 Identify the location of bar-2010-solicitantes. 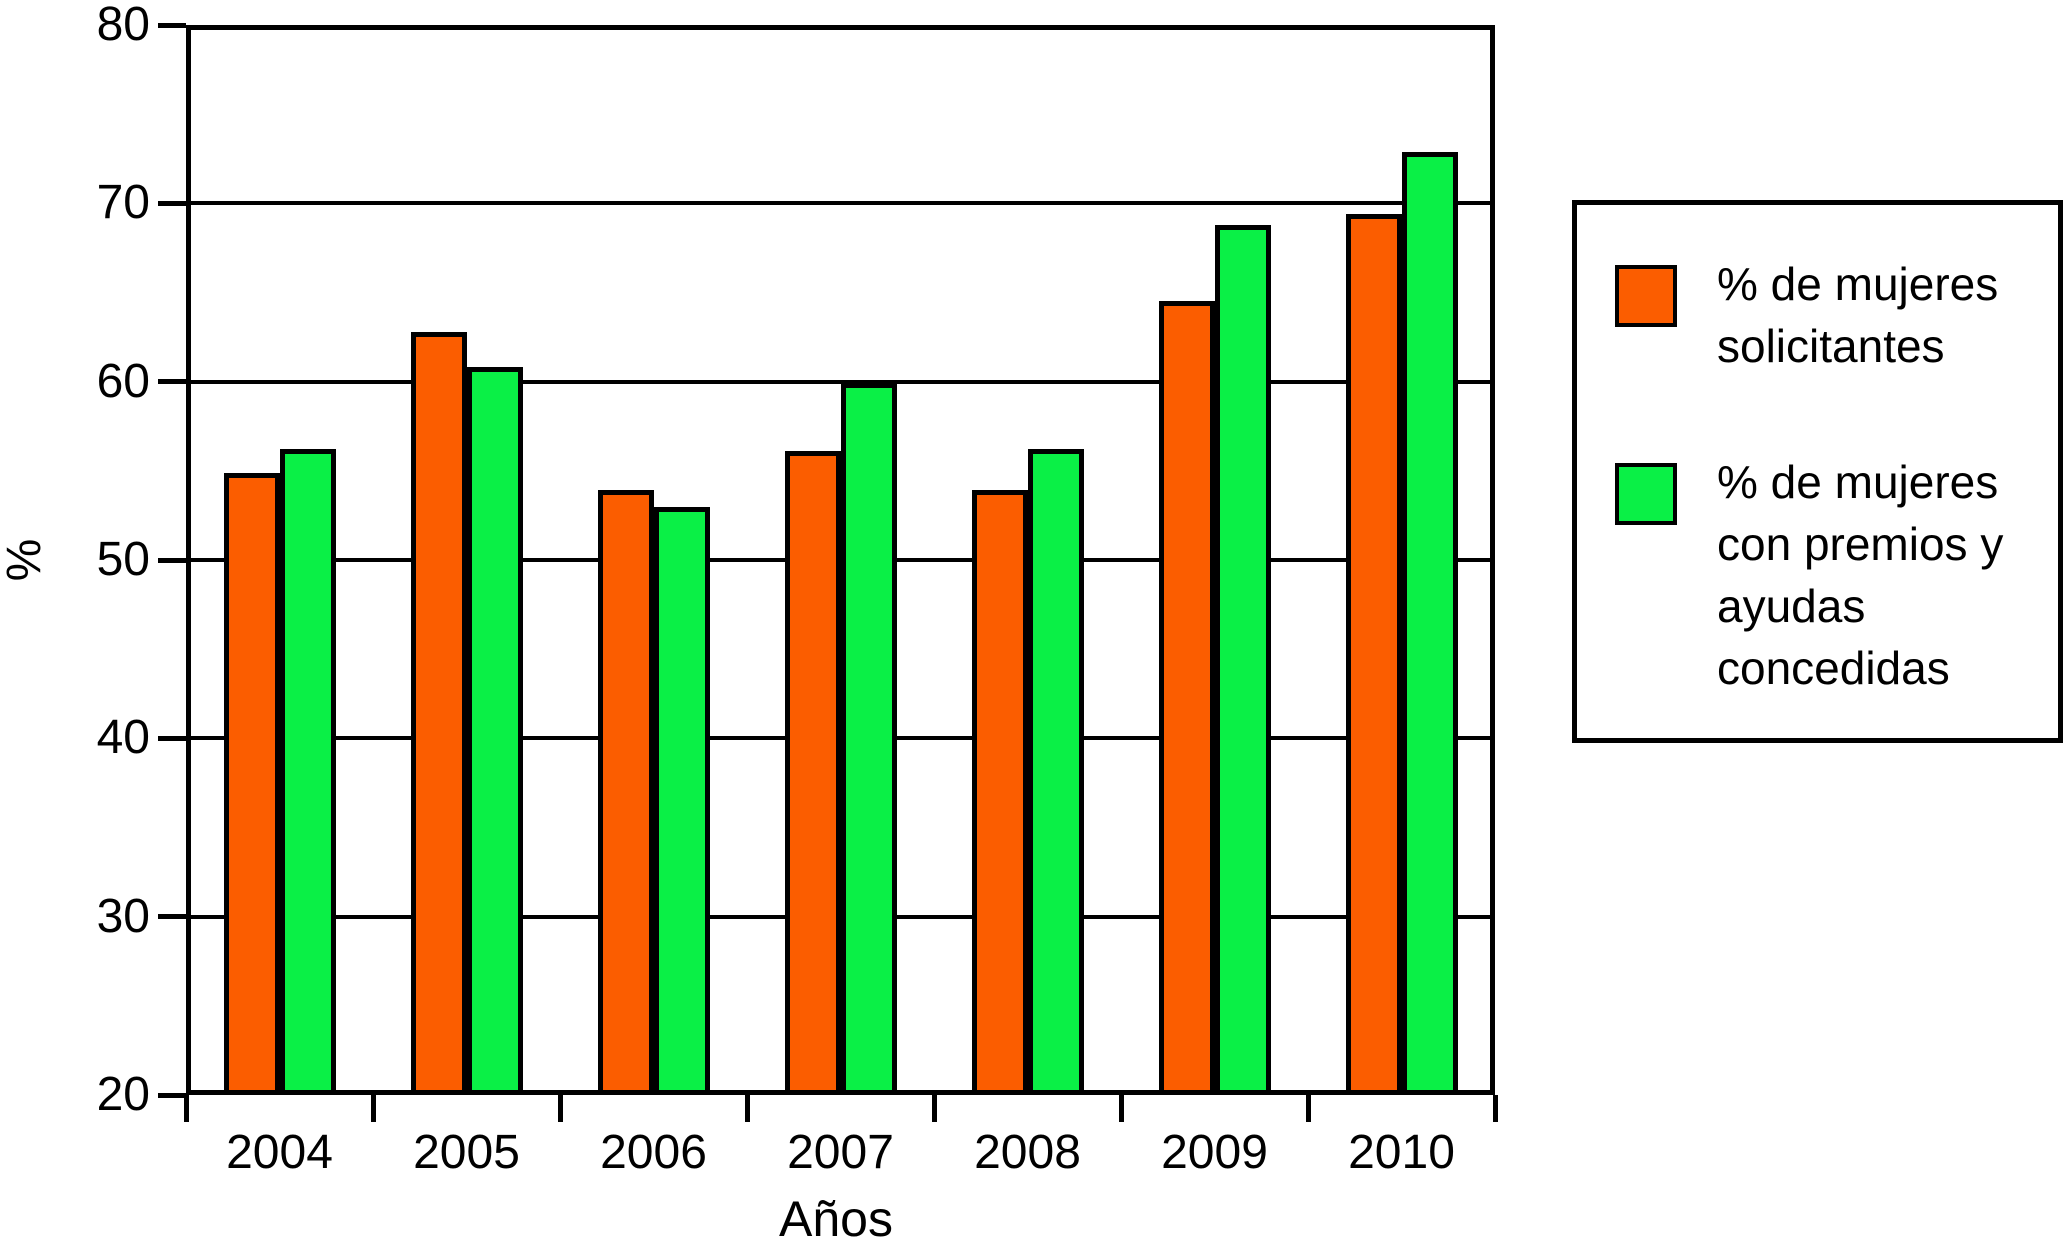
(1373, 654).